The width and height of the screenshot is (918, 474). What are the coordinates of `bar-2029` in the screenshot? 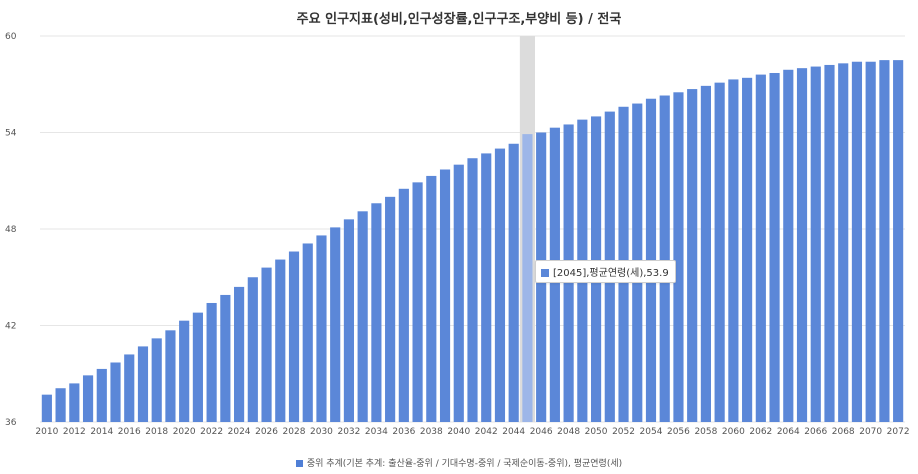 It's located at (307, 332).